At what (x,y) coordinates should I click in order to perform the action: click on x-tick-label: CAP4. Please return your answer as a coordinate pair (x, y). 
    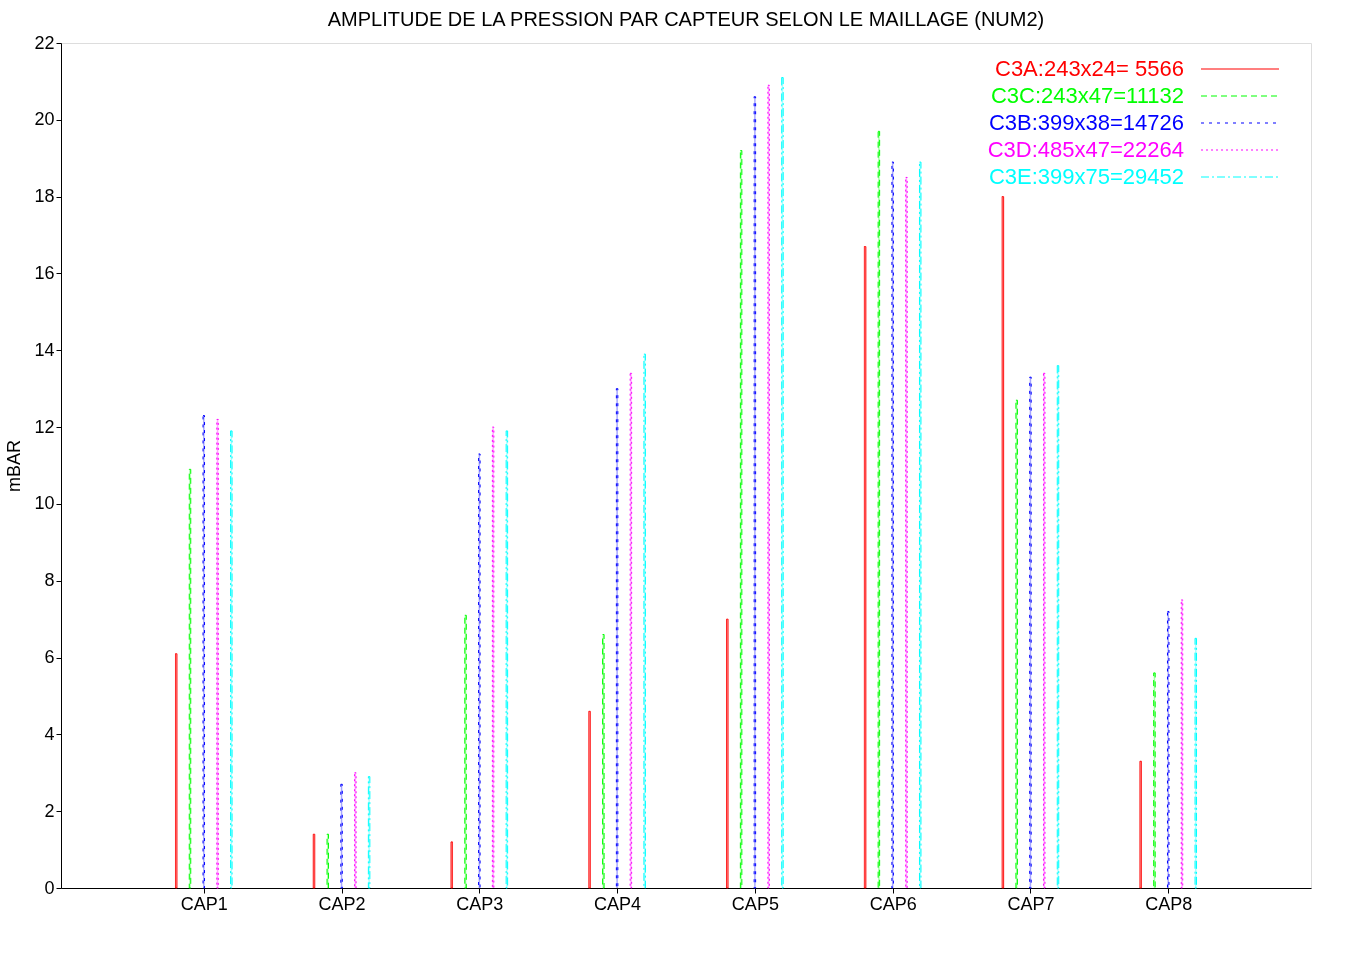
    Looking at the image, I should click on (618, 903).